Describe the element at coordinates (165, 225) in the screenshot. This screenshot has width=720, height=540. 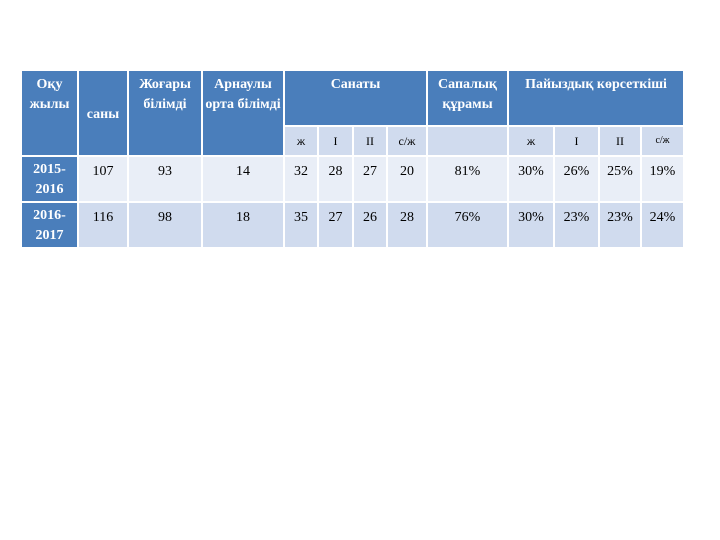
I see `row-higher: 98` at that location.